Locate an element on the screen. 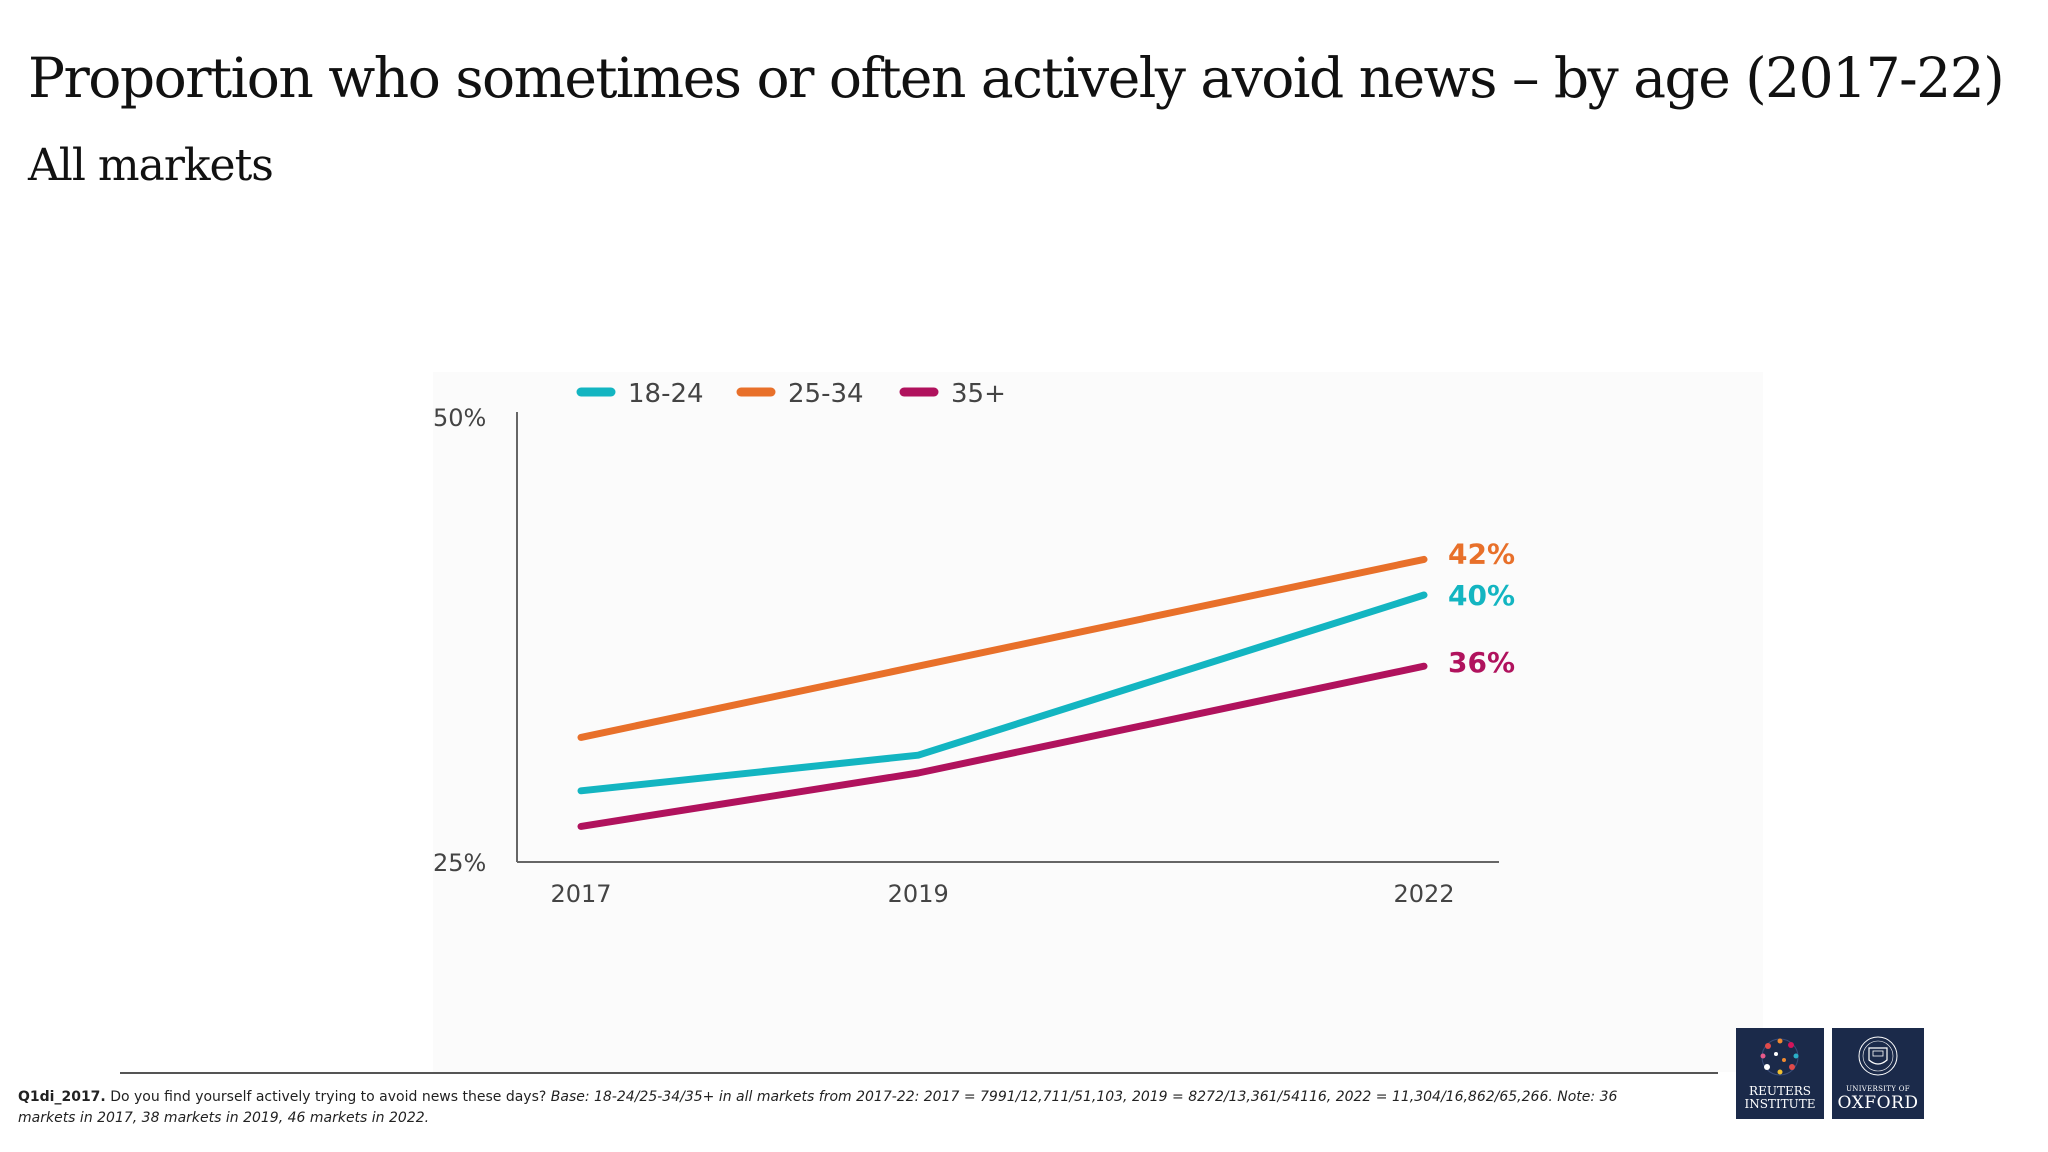  footnote-code: Q1di_2017. is located at coordinates (62, 1097).